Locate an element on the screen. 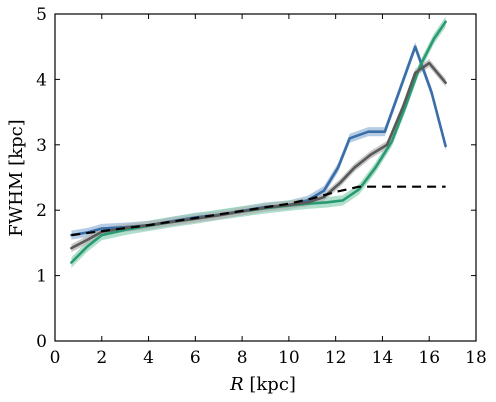 Image resolution: width=496 pixels, height=402 pixels. x-tick-label: 4 is located at coordinates (148, 358).